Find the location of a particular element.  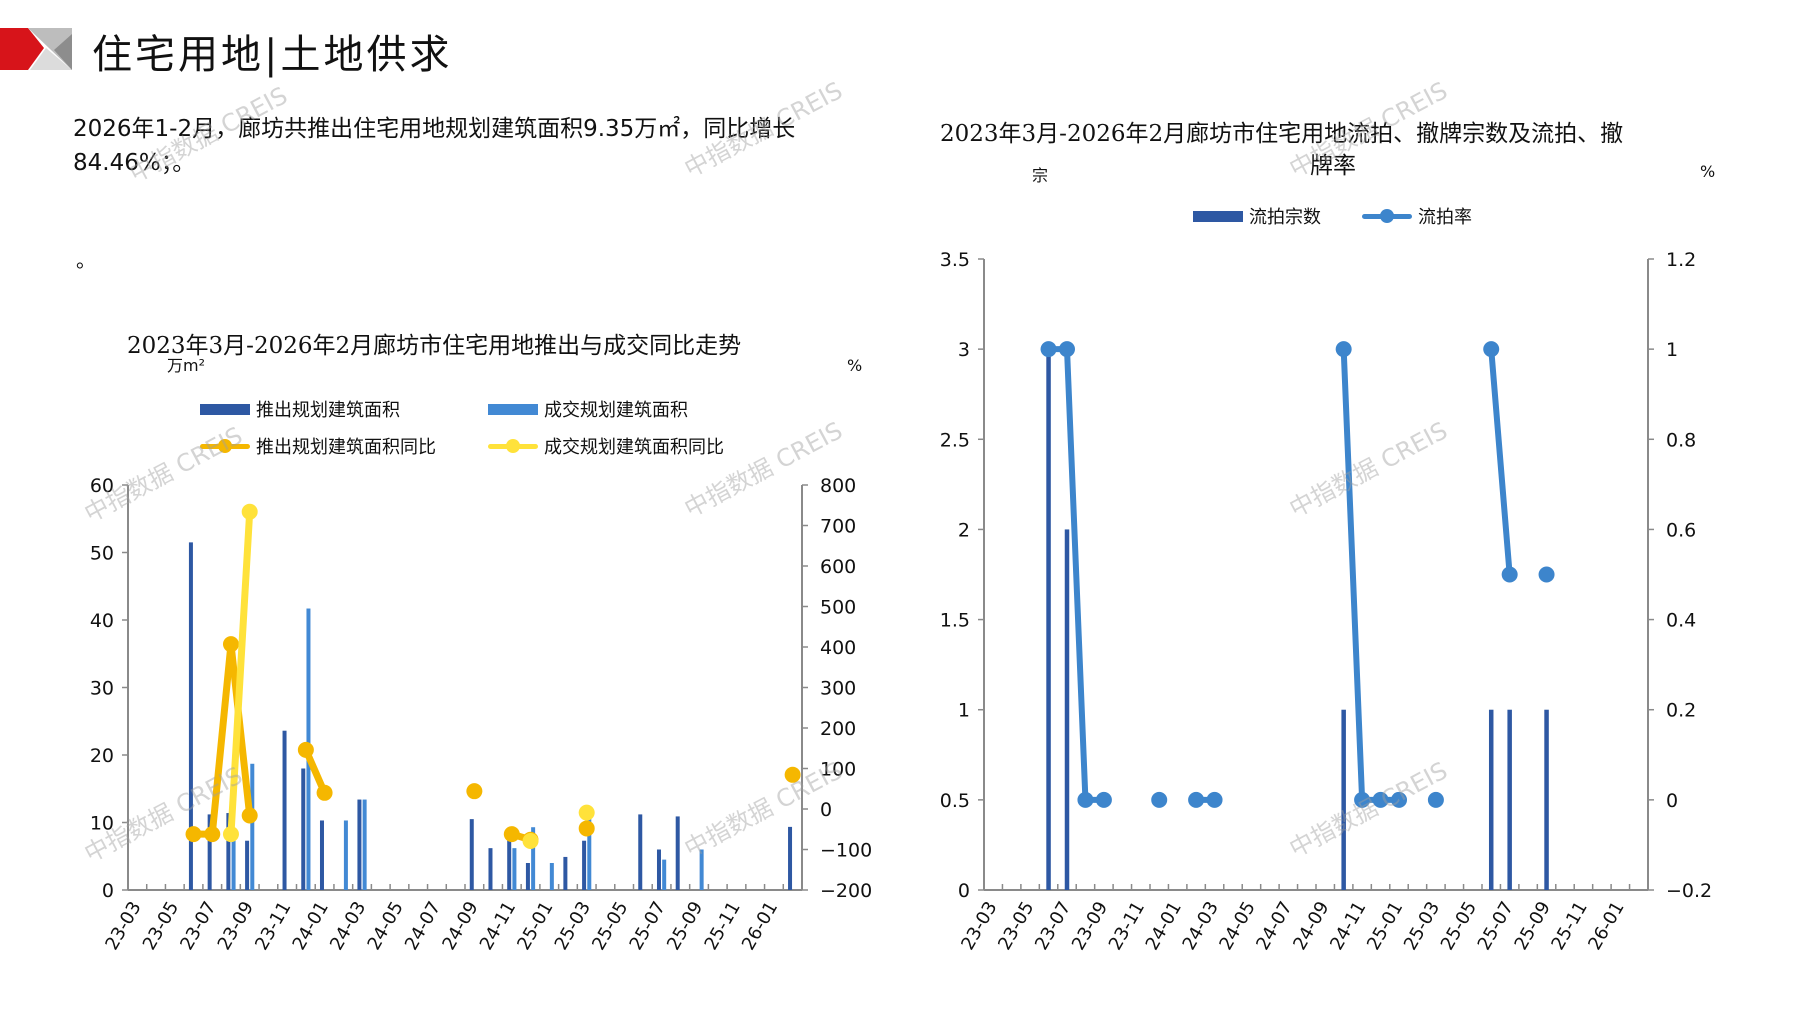

right-x-tick-label: 25-03 is located at coordinates (1422, 926).